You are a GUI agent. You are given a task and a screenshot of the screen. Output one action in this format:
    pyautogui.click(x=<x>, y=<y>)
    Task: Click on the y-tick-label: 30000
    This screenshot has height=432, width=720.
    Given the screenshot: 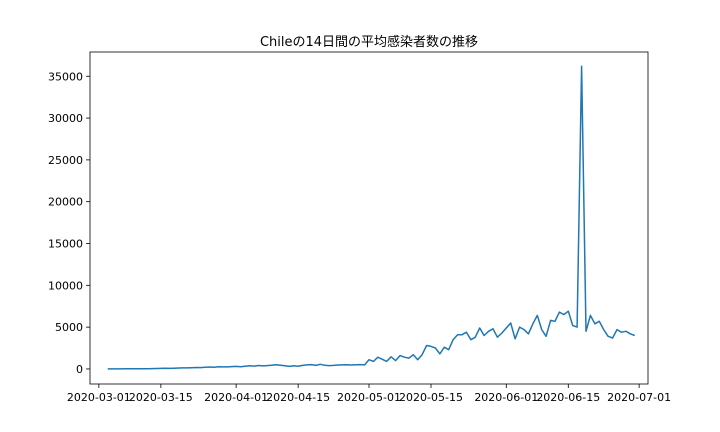 What is the action you would take?
    pyautogui.click(x=65, y=118)
    